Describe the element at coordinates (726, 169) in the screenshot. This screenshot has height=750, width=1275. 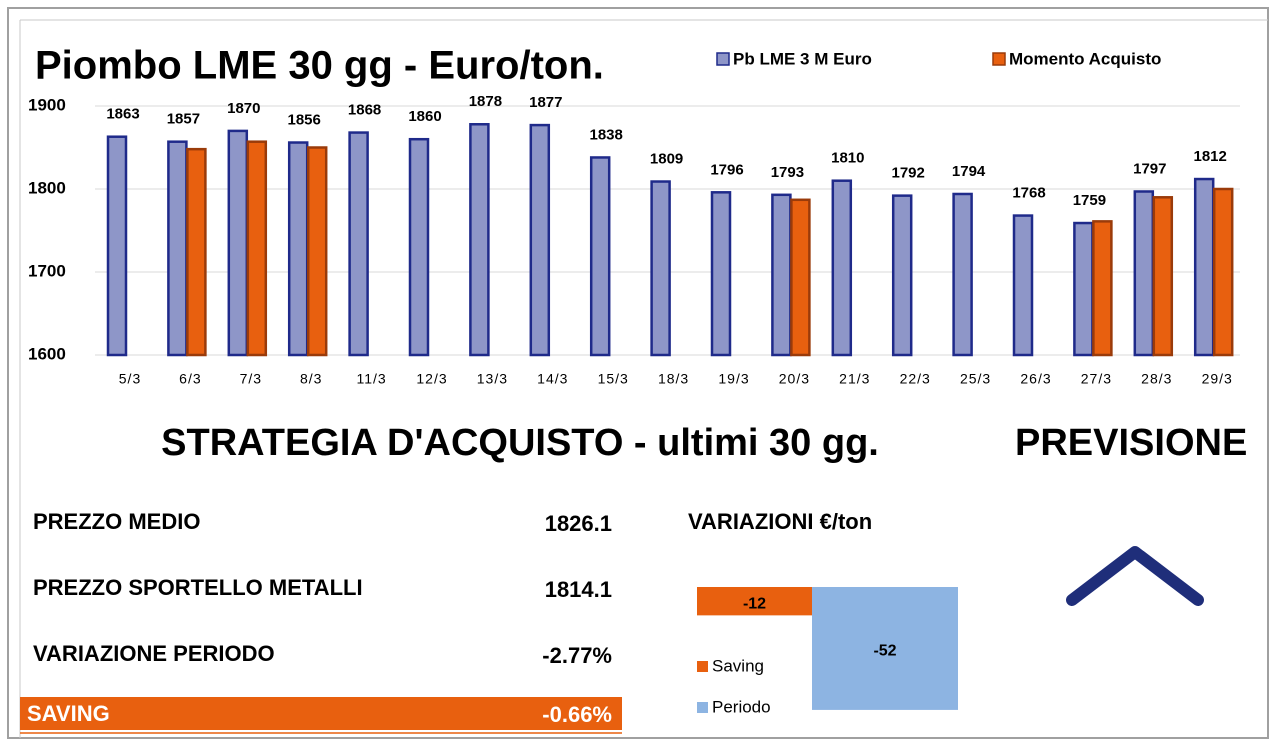
I see `data-label: 1796` at that location.